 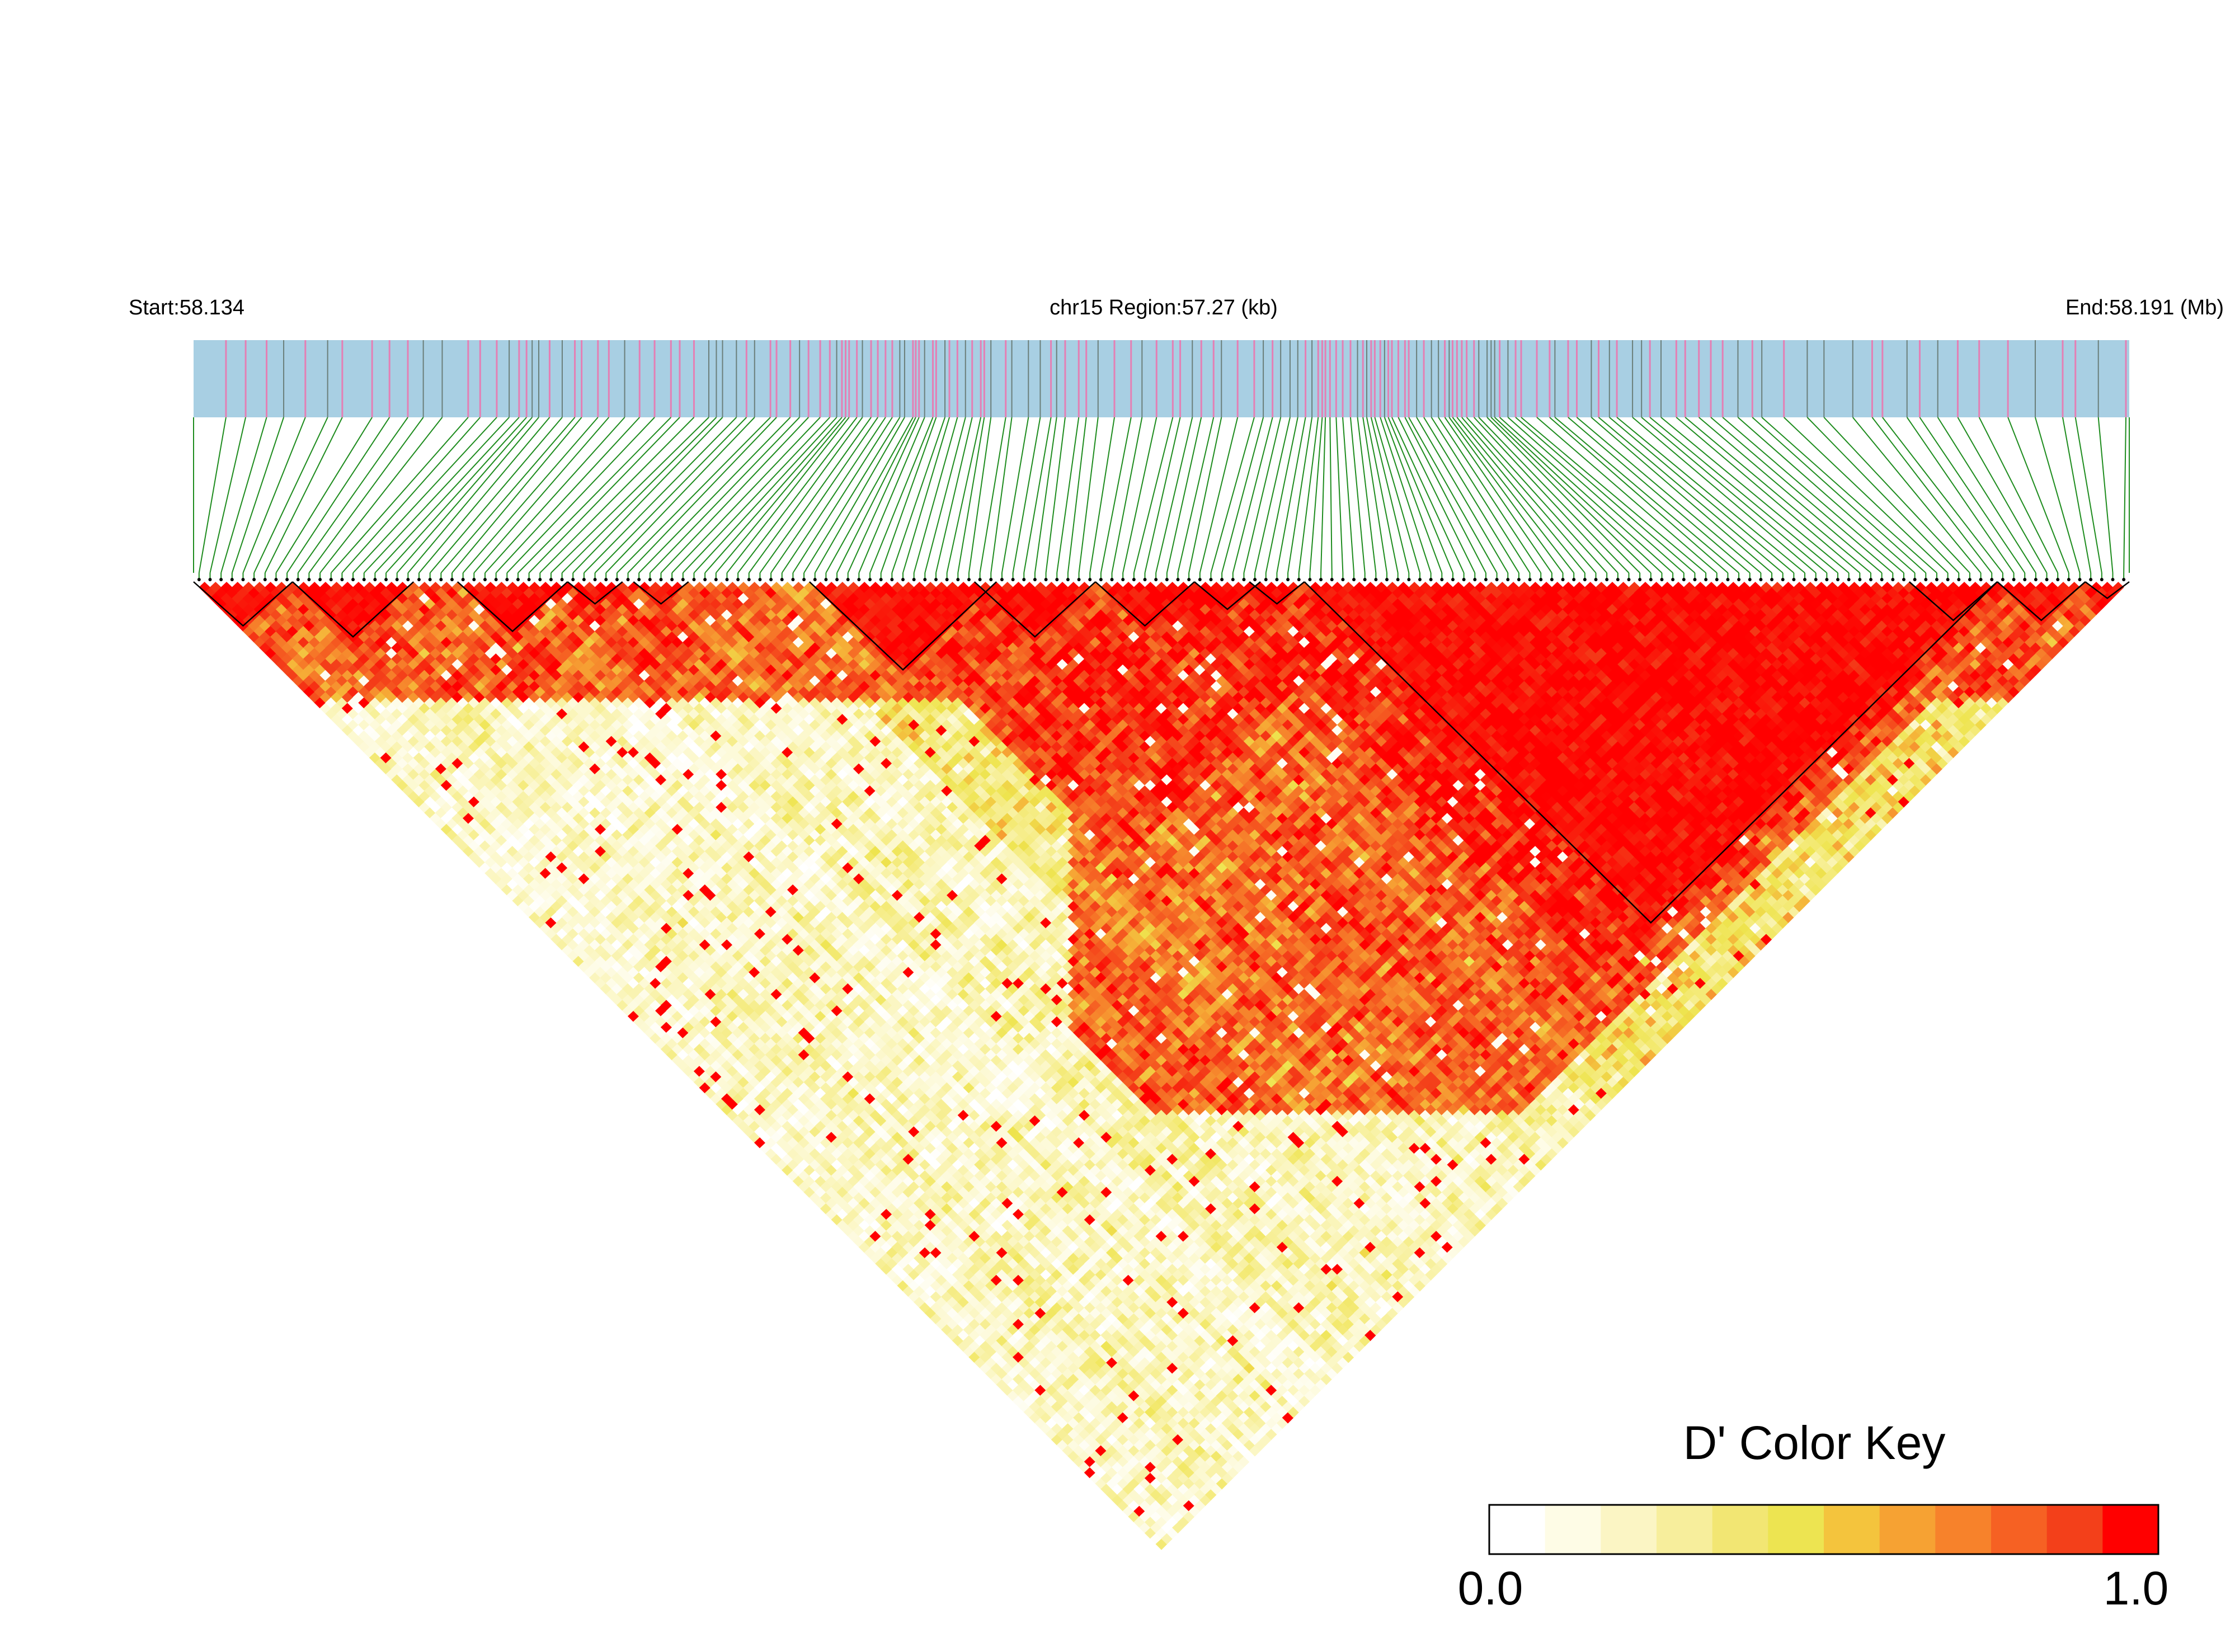 I want to click on snp-position-track, so click(x=1161, y=379).